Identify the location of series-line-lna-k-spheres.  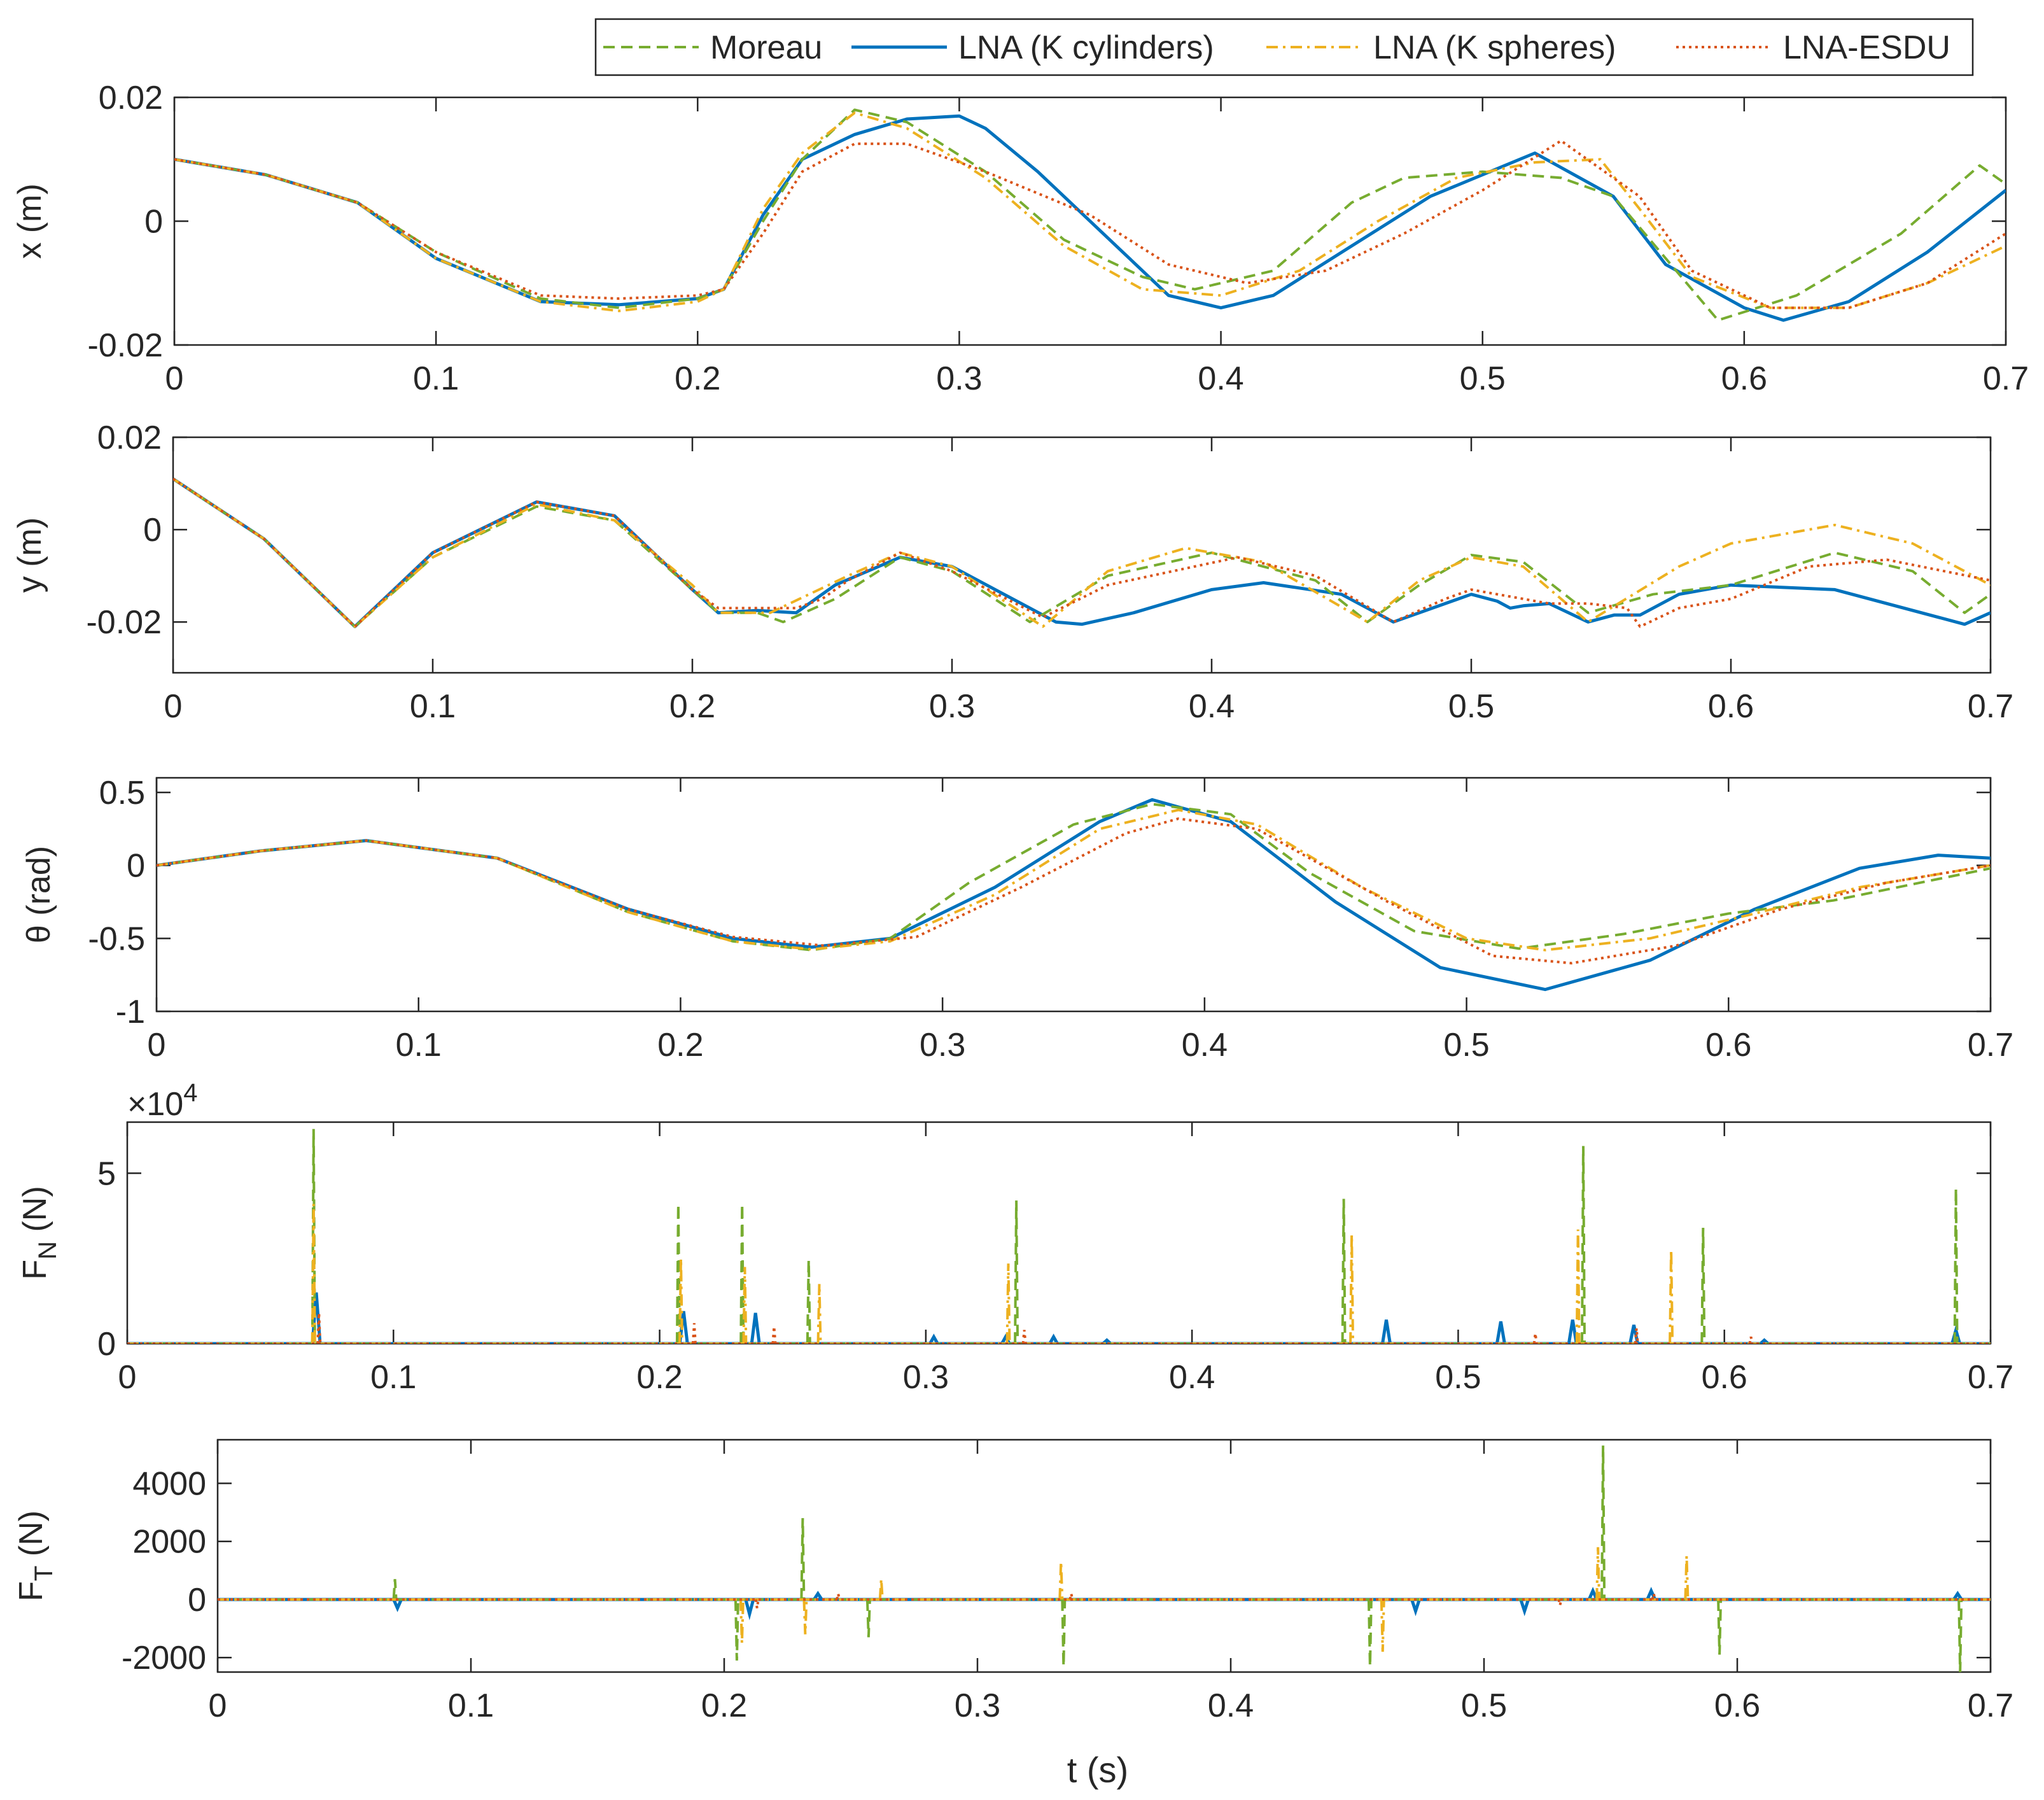
(1090, 212).